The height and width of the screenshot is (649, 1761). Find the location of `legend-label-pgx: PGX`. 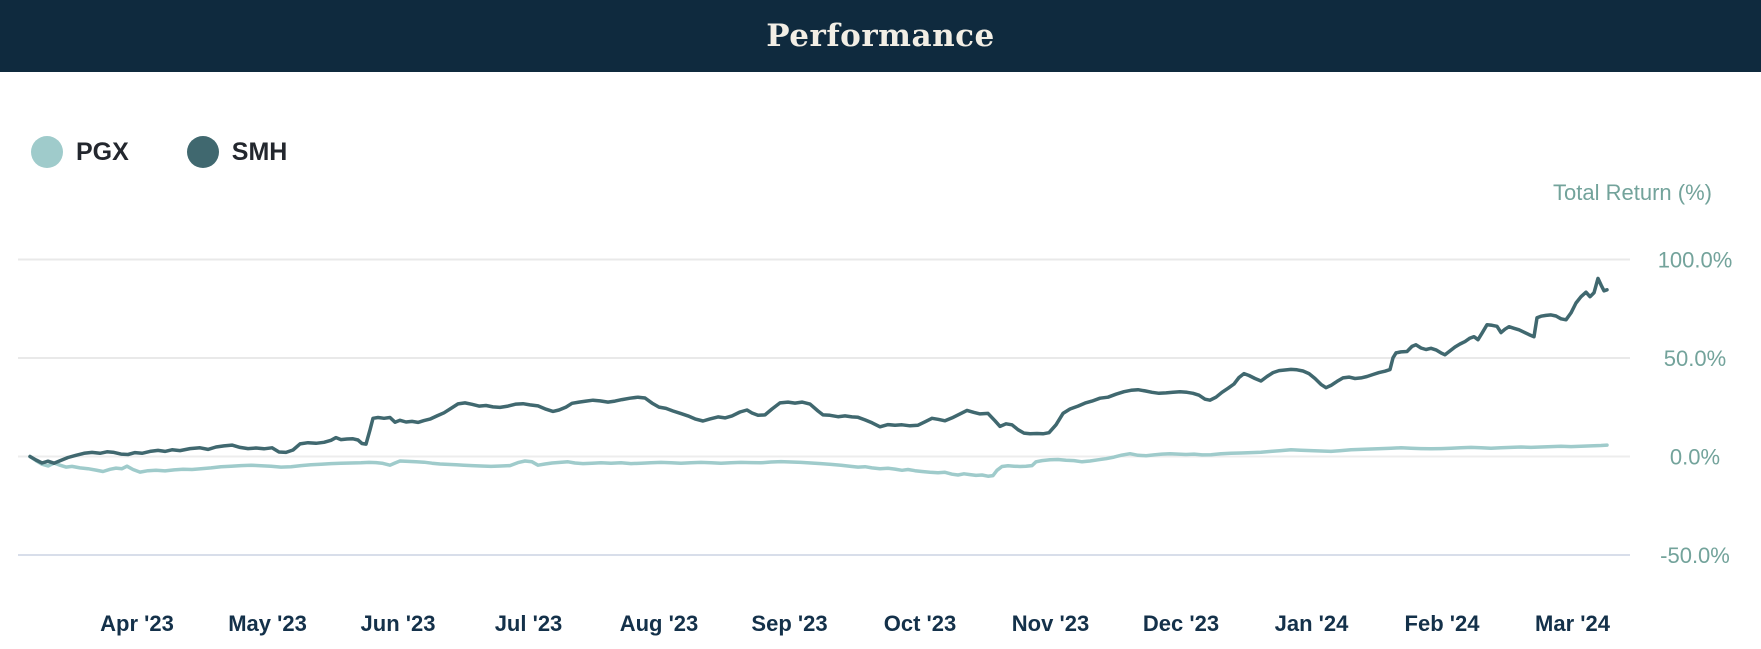

legend-label-pgx: PGX is located at coordinates (102, 151).